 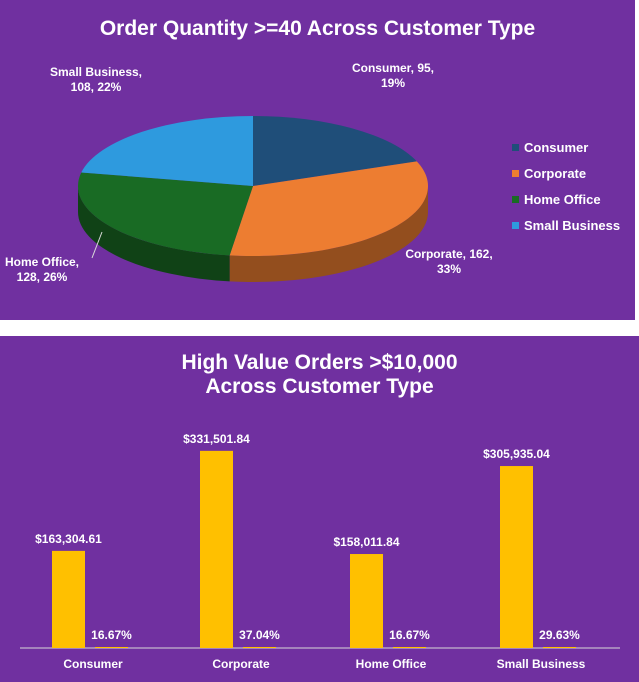 I want to click on x-tick-label-home-office: Home Office, so click(x=391, y=664).